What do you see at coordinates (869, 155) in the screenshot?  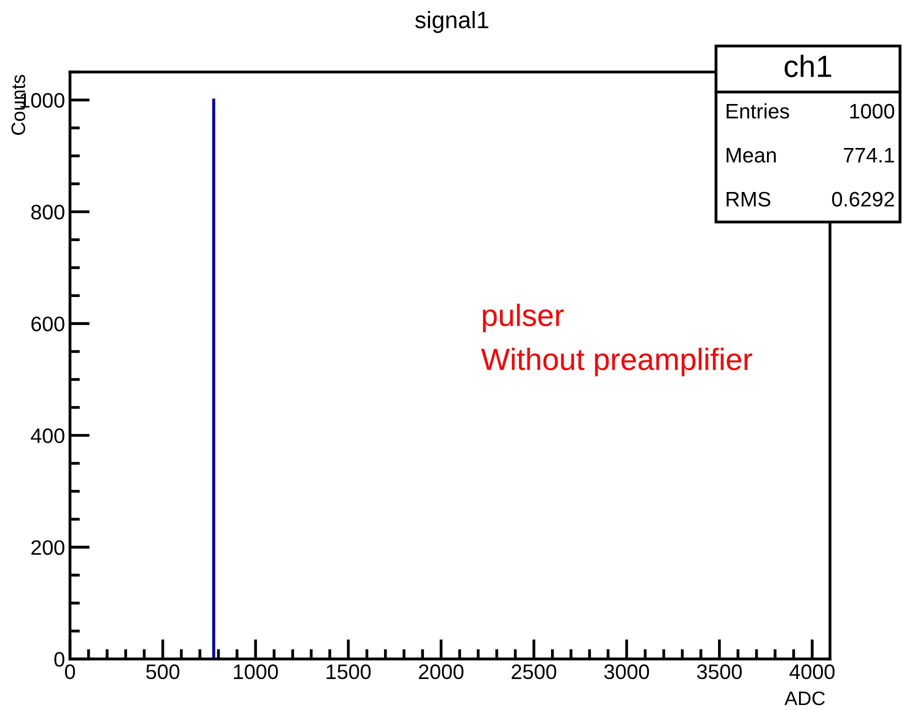 I see `text: 774.1` at bounding box center [869, 155].